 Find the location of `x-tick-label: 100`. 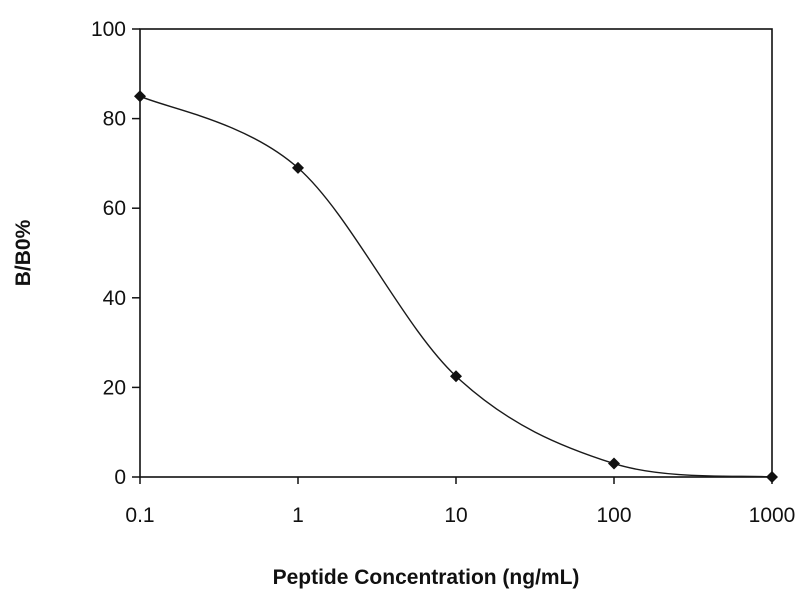

x-tick-label: 100 is located at coordinates (613, 515).